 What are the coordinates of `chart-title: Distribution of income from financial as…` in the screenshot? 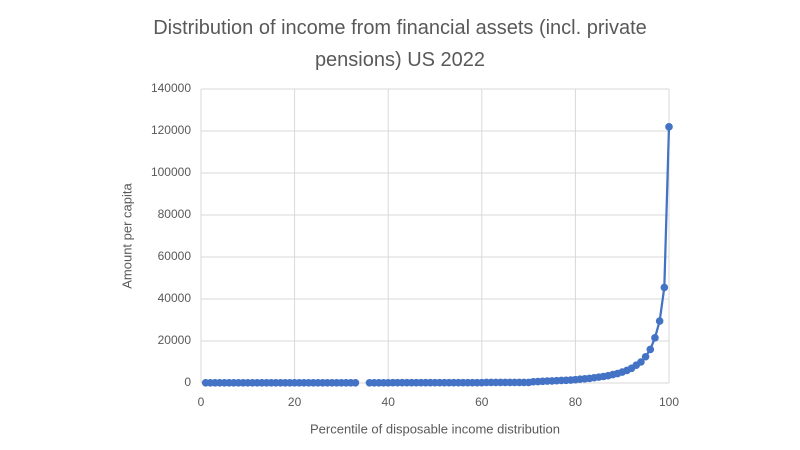 It's located at (400, 44).